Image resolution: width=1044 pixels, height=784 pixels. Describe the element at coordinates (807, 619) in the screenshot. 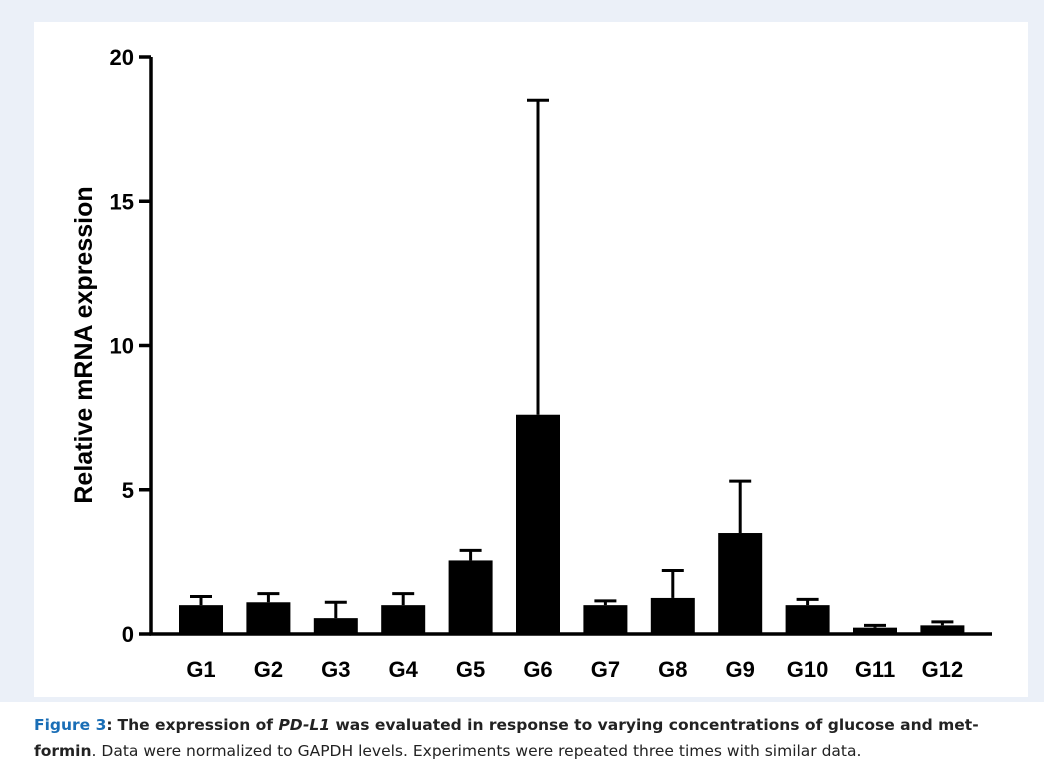

I see `bar-g10` at that location.